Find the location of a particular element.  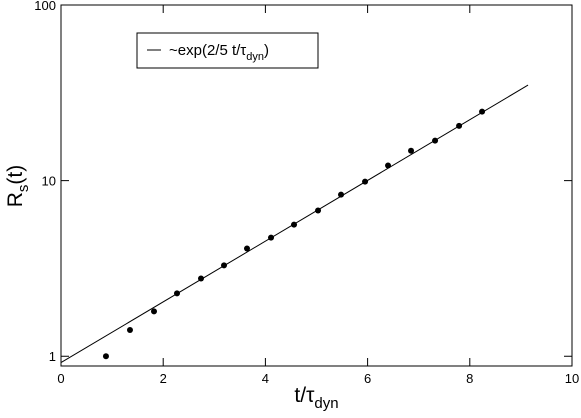

y-axis-title-end: (t) is located at coordinates (15, 175).